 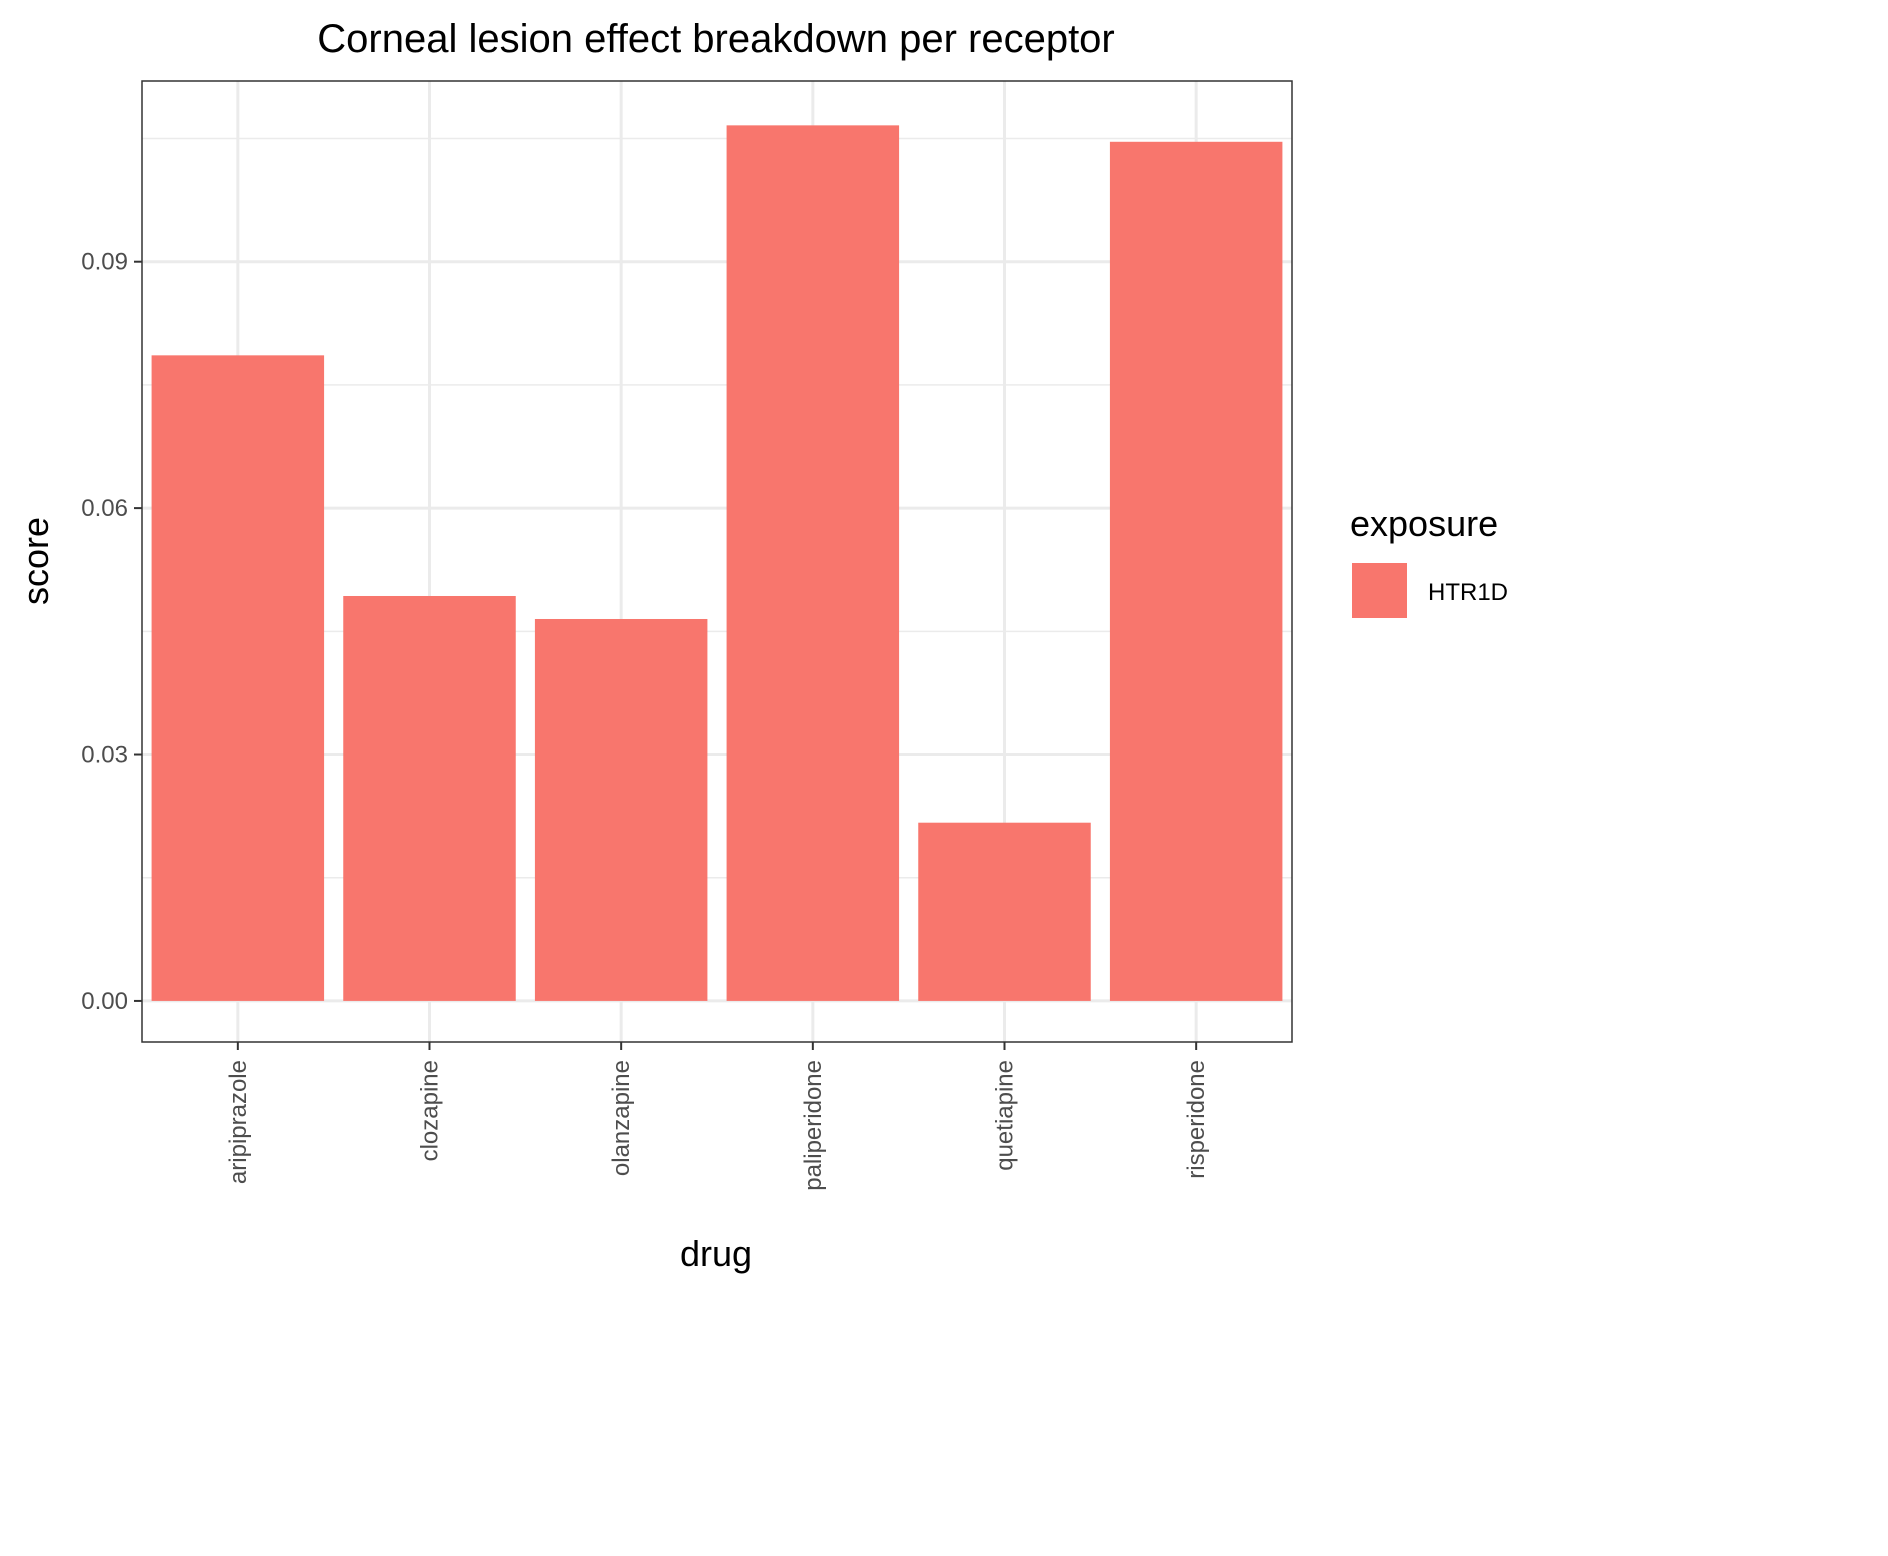 What do you see at coordinates (1196, 571) in the screenshot?
I see `bar-risperidone` at bounding box center [1196, 571].